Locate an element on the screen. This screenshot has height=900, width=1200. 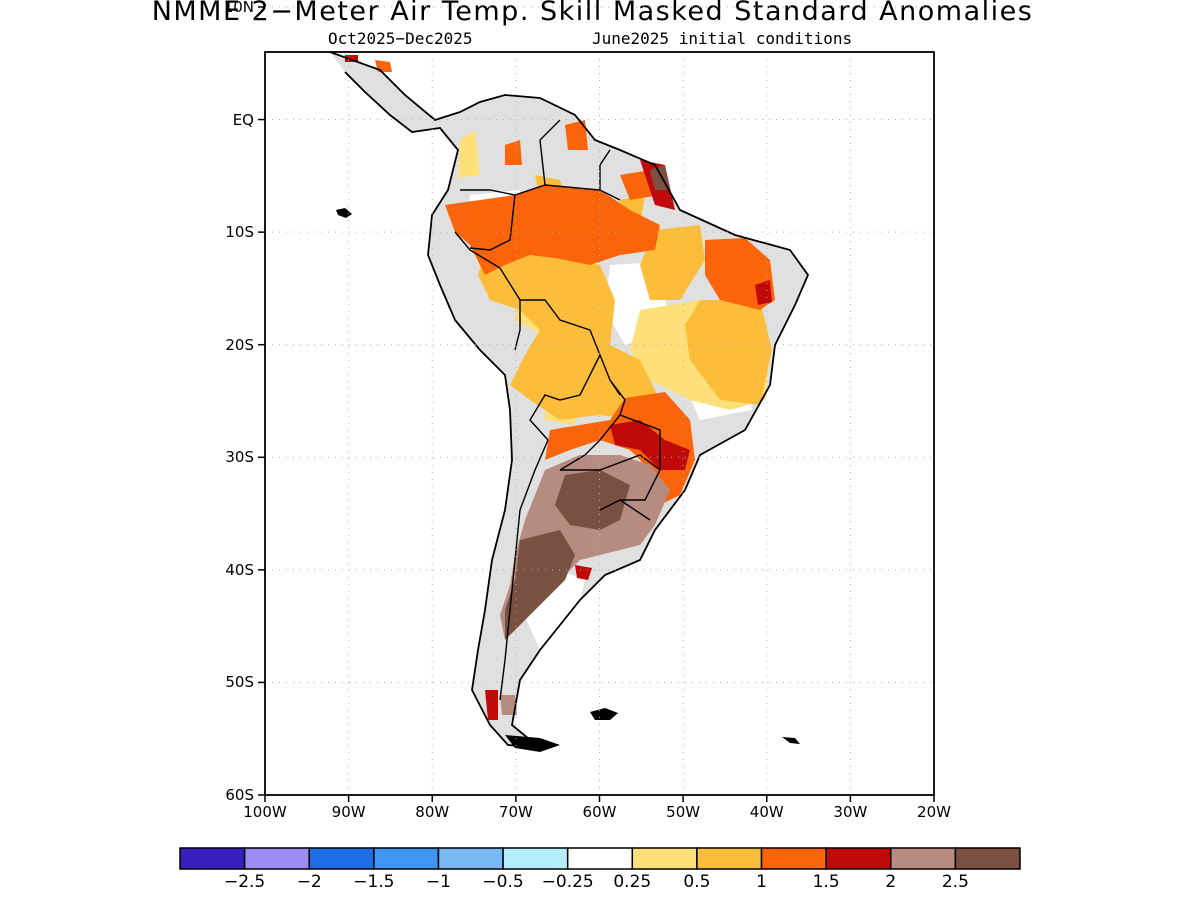
longitude-label: 70W is located at coordinates (515, 812).